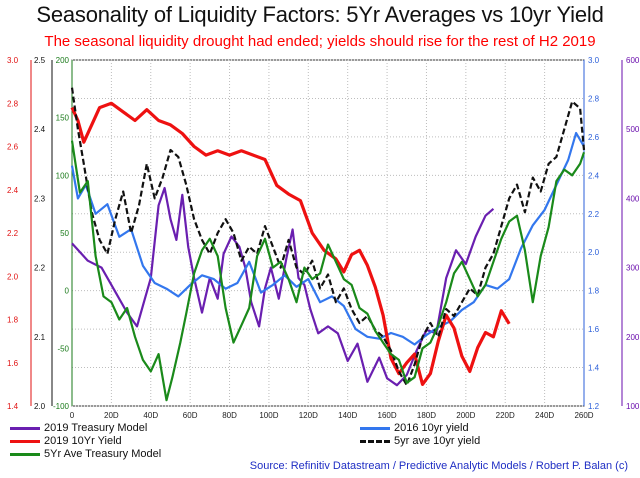  What do you see at coordinates (25, 428) in the screenshot?
I see `legend-swatch-2019-treasury-model` at bounding box center [25, 428].